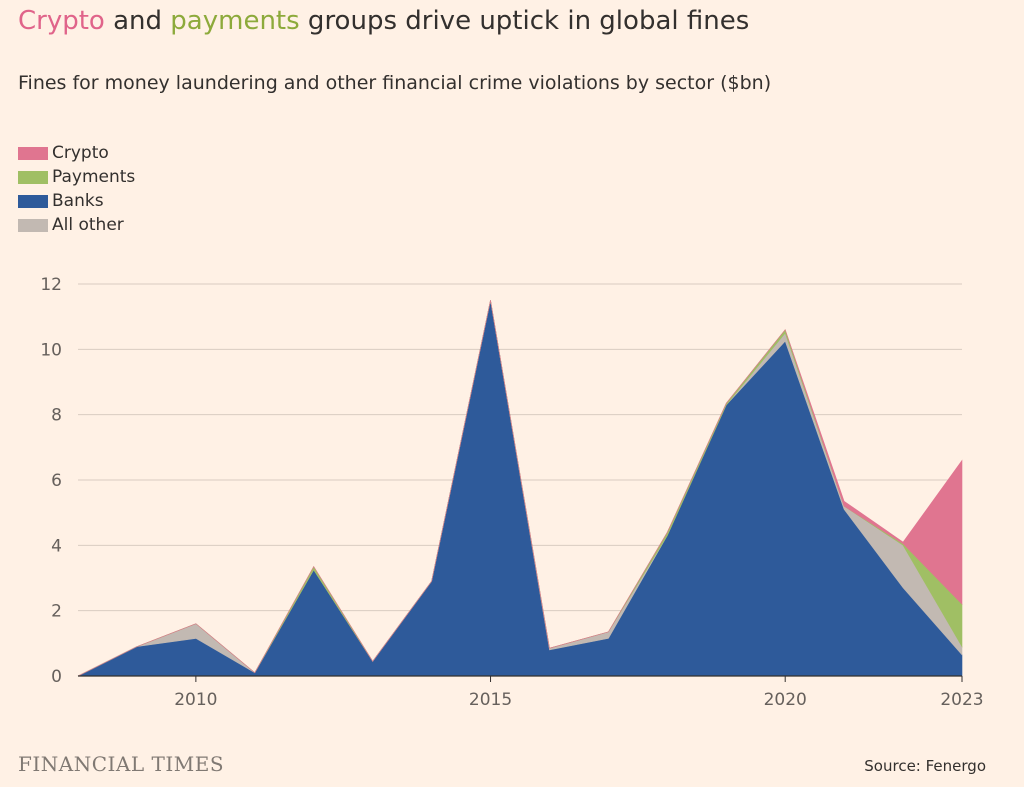  Describe the element at coordinates (195, 700) in the screenshot. I see `x-tick-label-2010: 2010` at that location.